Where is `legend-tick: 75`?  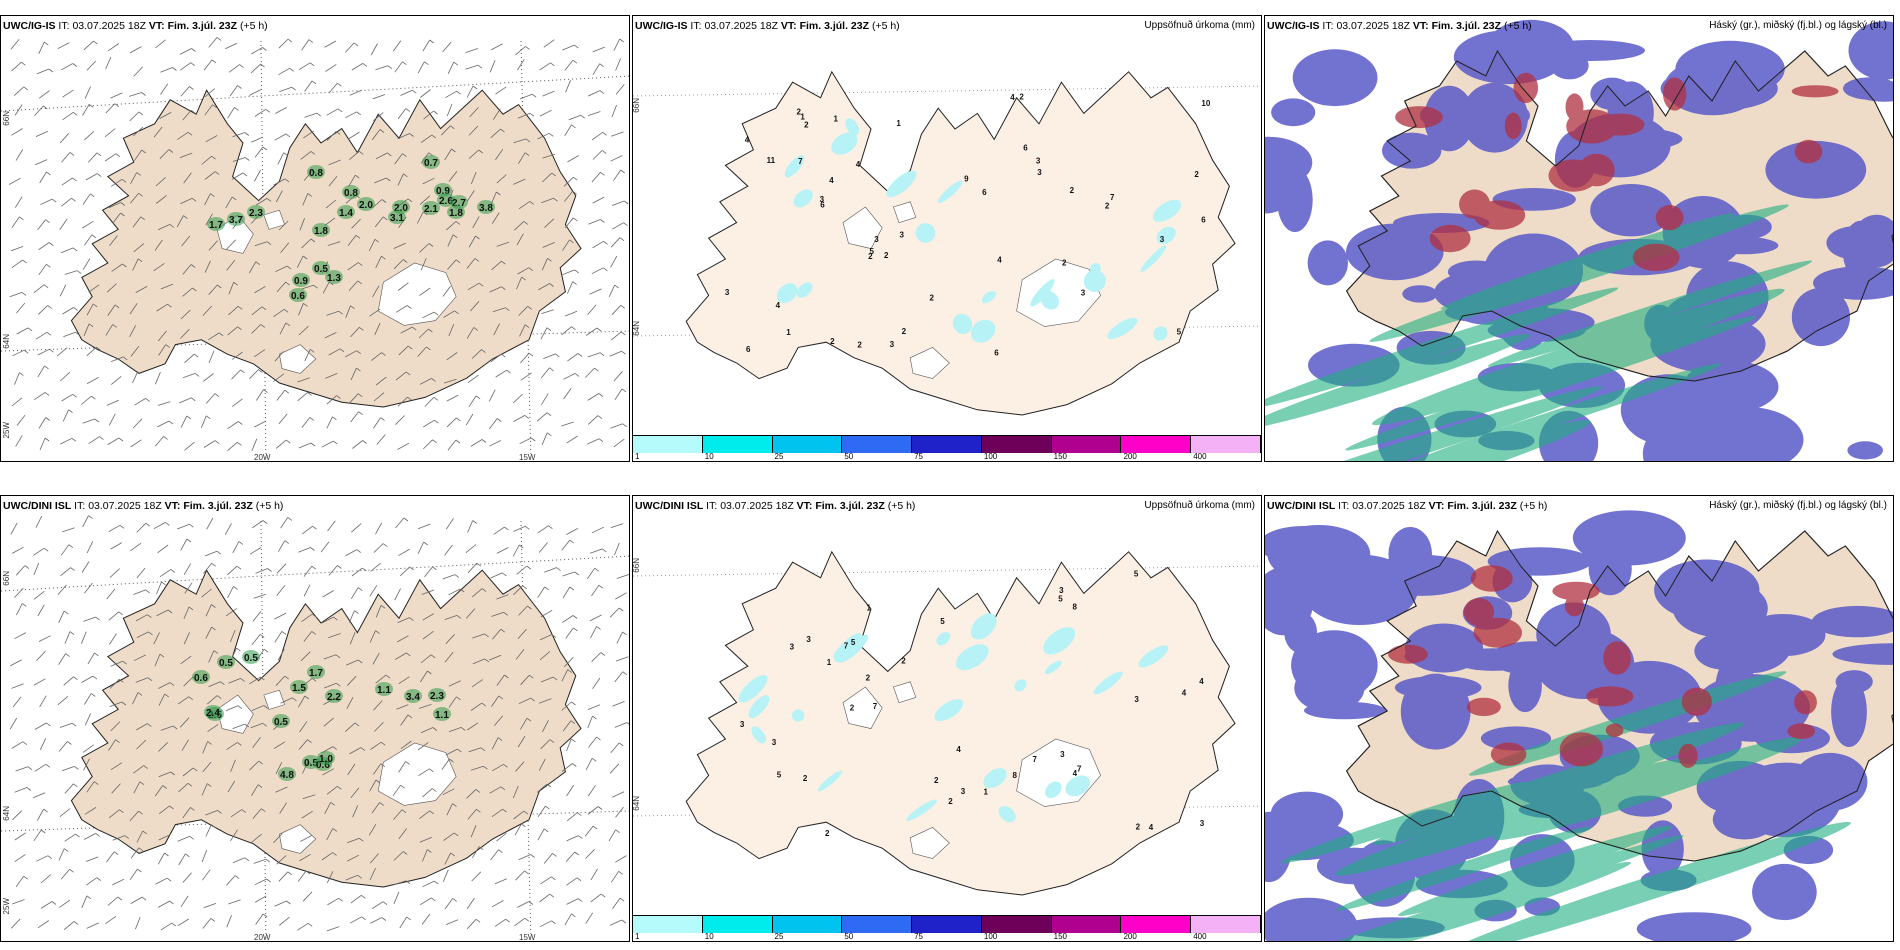
legend-tick: 75 is located at coordinates (919, 936).